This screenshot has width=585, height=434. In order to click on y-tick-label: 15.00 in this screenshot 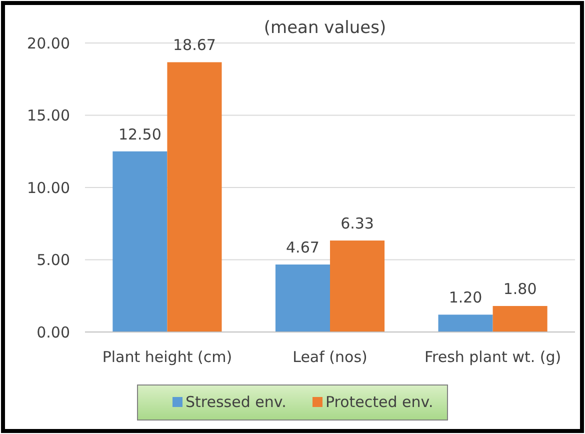, I will do `click(48, 115)`.